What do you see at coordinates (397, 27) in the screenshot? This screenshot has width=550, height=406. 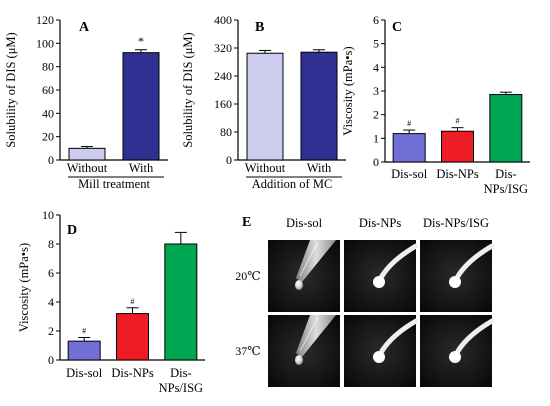 I see `panel-label: C` at bounding box center [397, 27].